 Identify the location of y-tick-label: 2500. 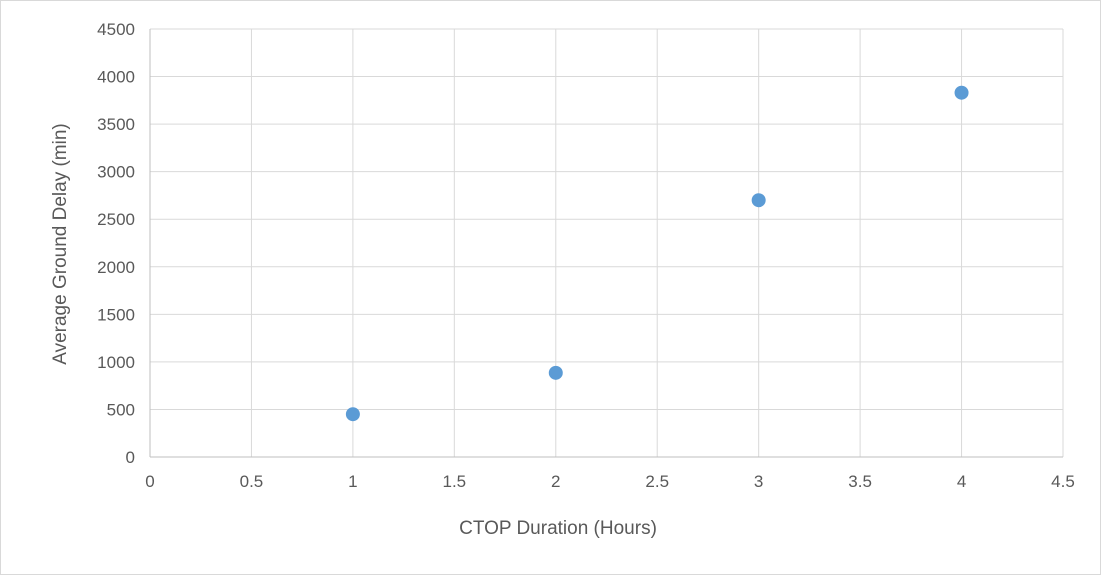
(116, 219).